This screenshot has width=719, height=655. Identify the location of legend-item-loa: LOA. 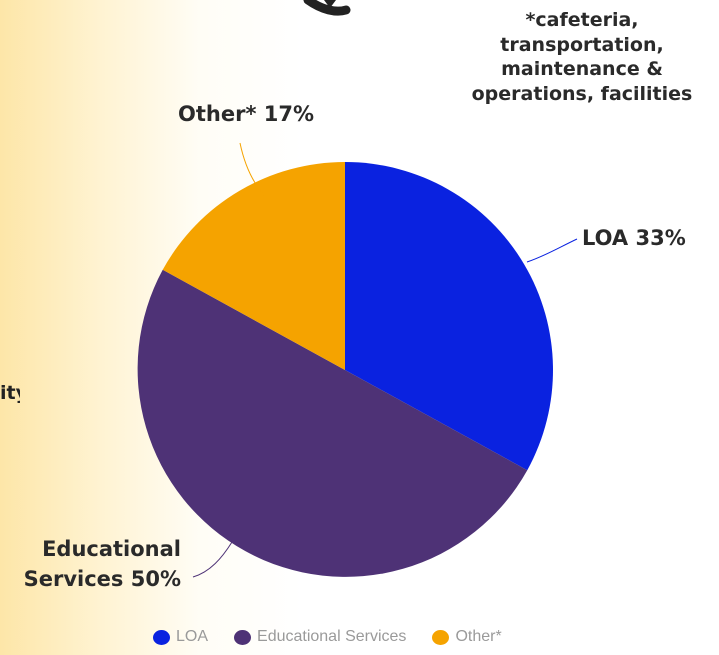
(180, 637).